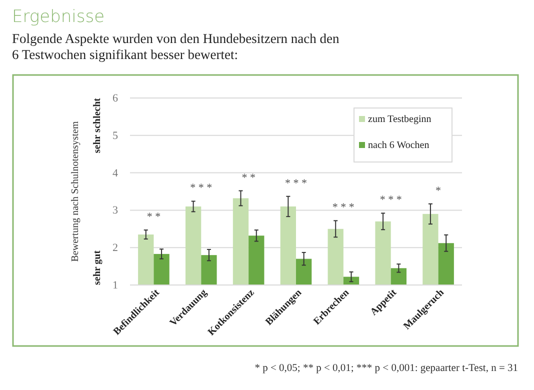 This screenshot has height=390, width=534. I want to click on chart-subtitle: Folgende Aspekte wurden von den Hundebesitzern nach den 6 Testwochen signifikant besser bewertet:, so click(176, 46).